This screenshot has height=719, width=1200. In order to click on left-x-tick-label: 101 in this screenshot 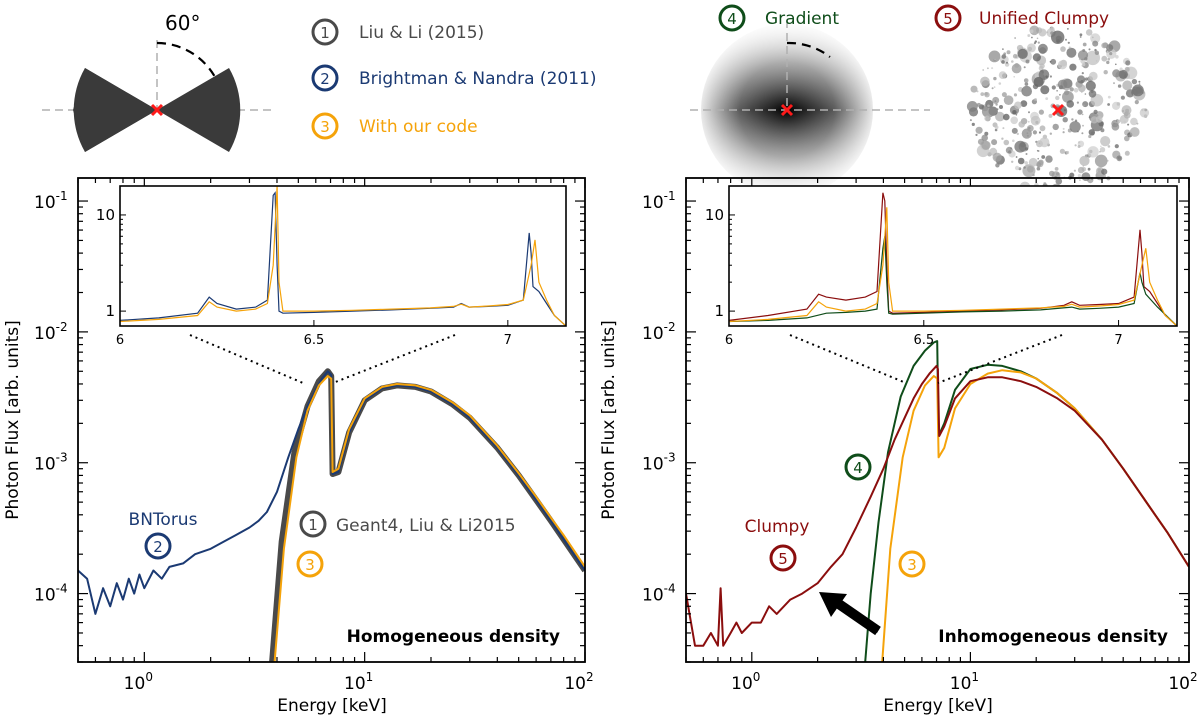, I will do `click(358, 682)`.